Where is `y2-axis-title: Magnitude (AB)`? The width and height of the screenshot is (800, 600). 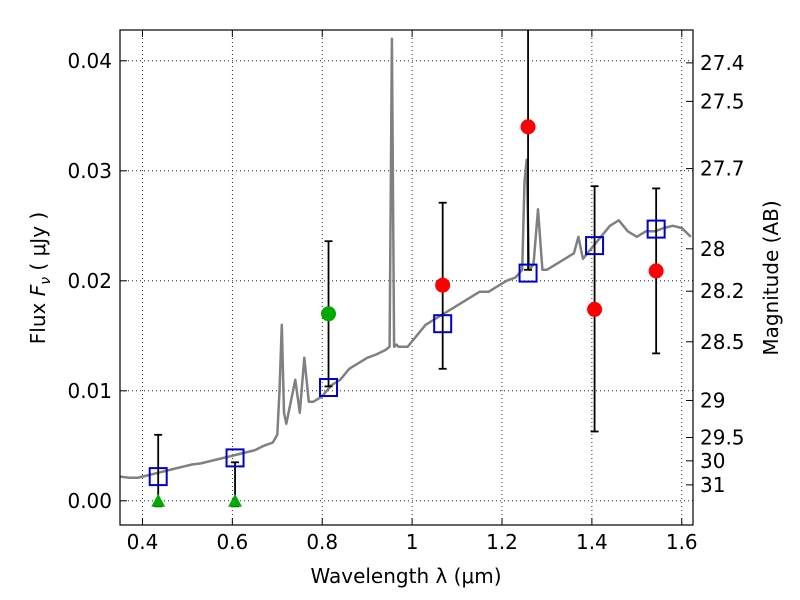 y2-axis-title: Magnitude (AB) is located at coordinates (771, 277).